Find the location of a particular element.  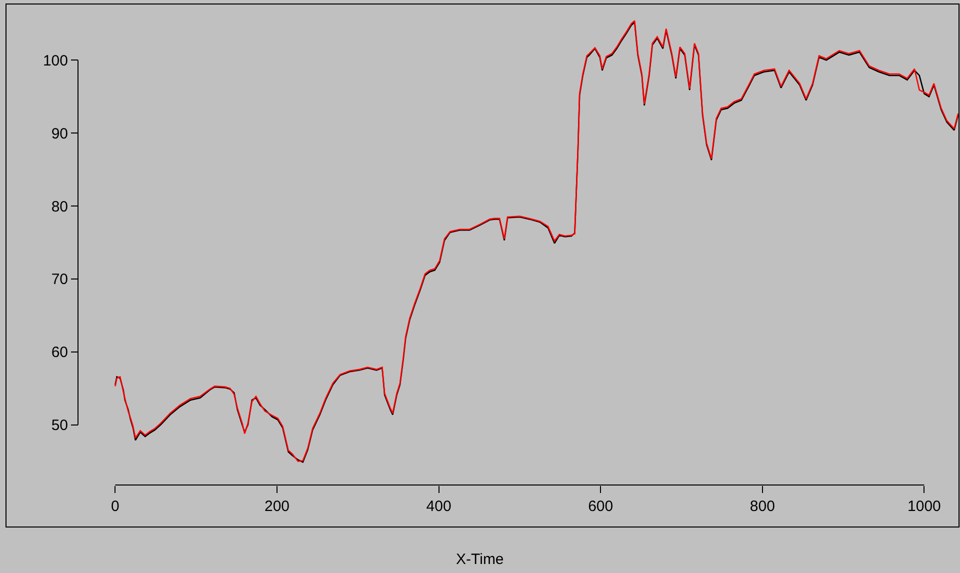

x-tick-label: 1000 is located at coordinates (924, 506).